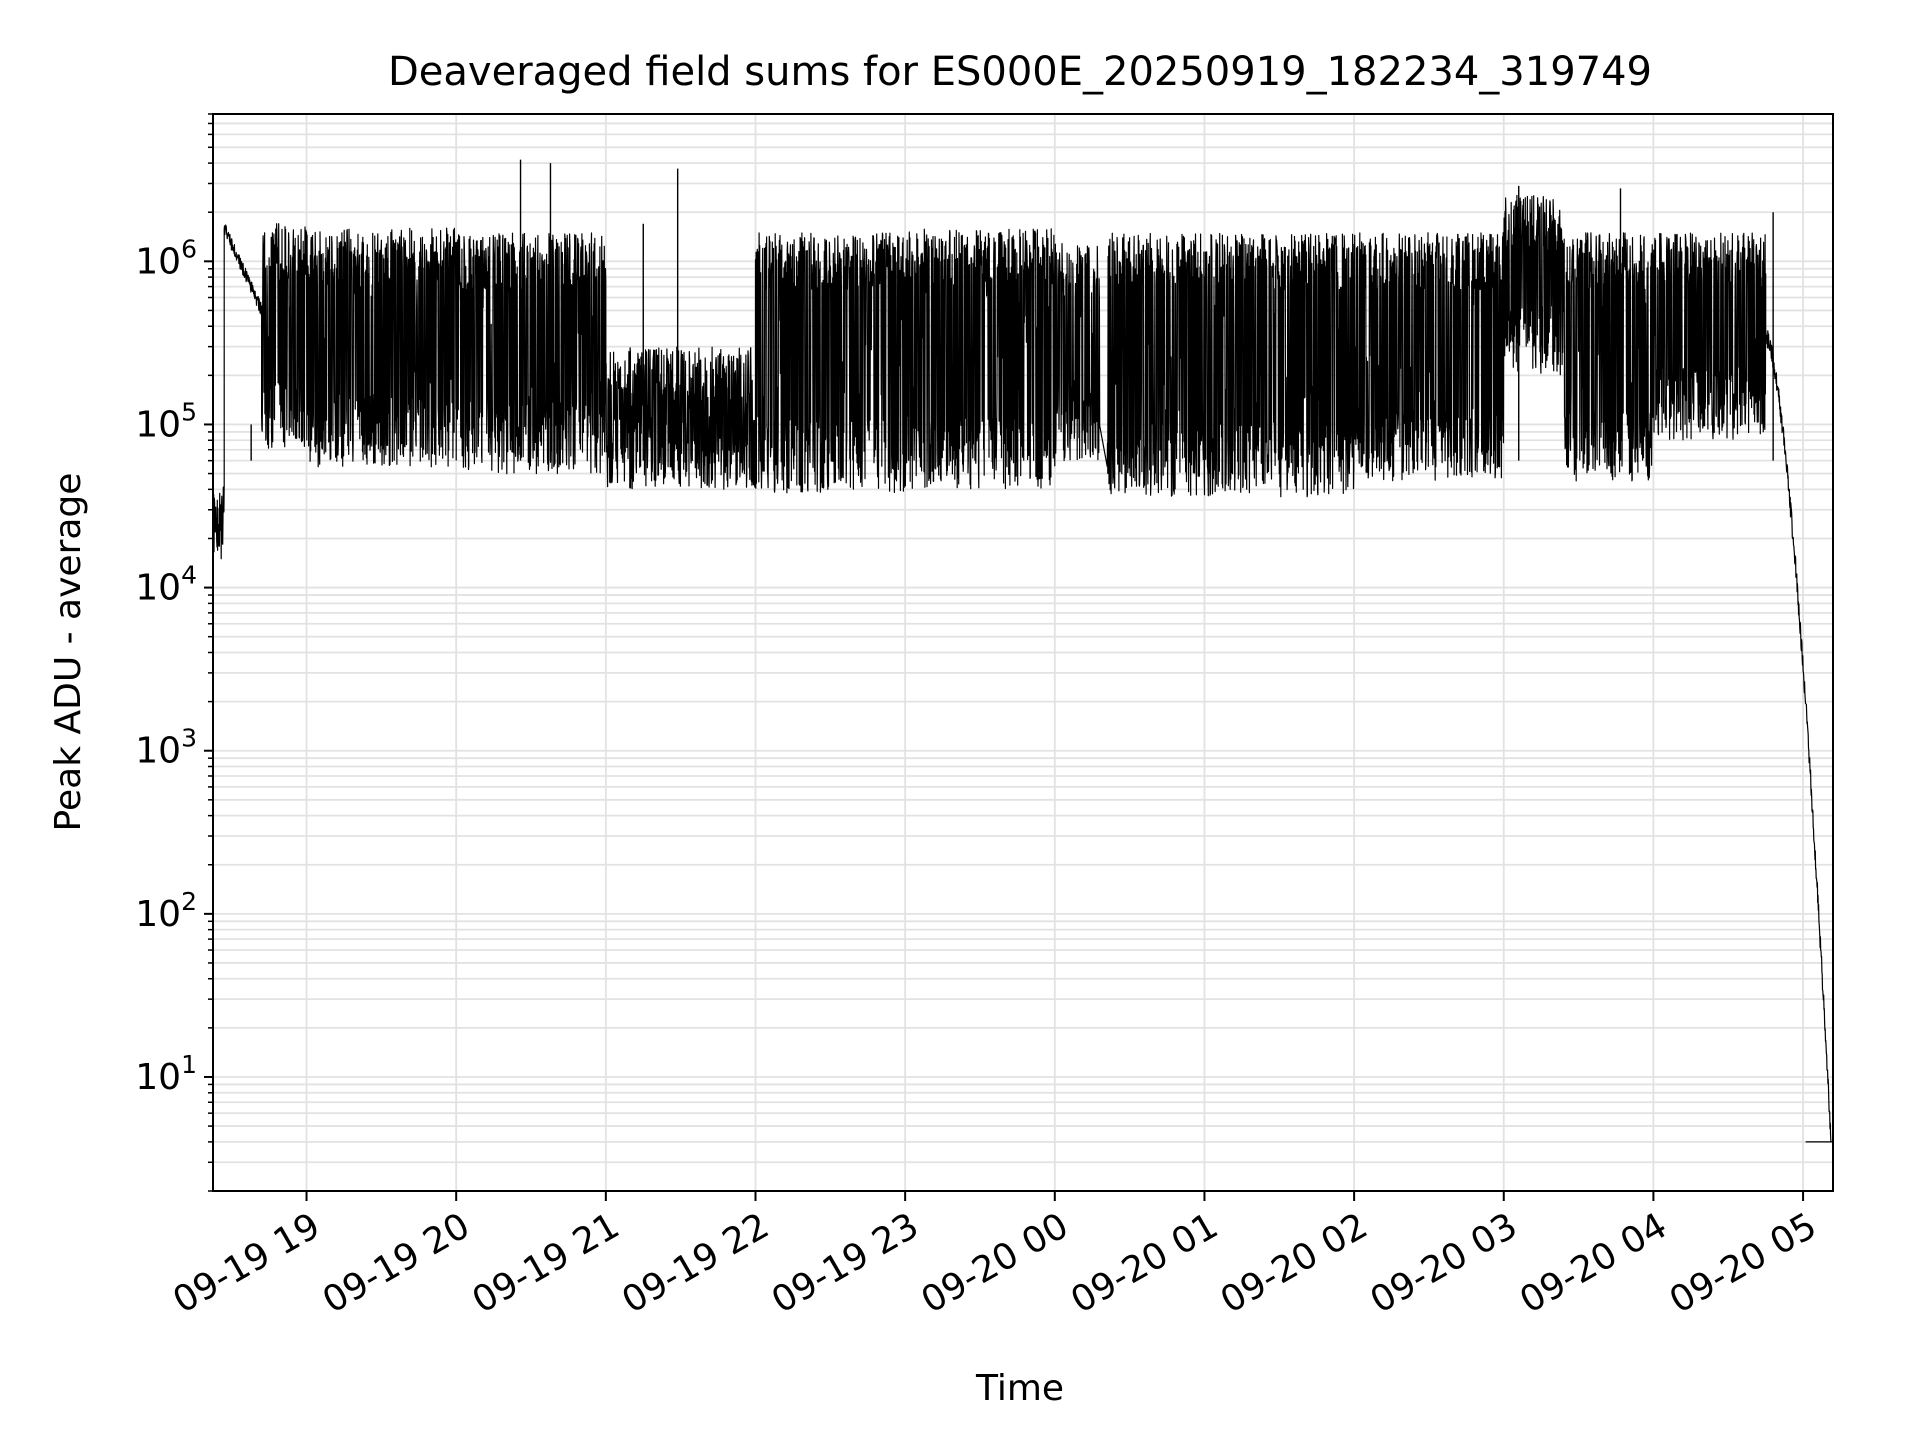  I want to click on y-tick-label: 10³, so click(166, 748).